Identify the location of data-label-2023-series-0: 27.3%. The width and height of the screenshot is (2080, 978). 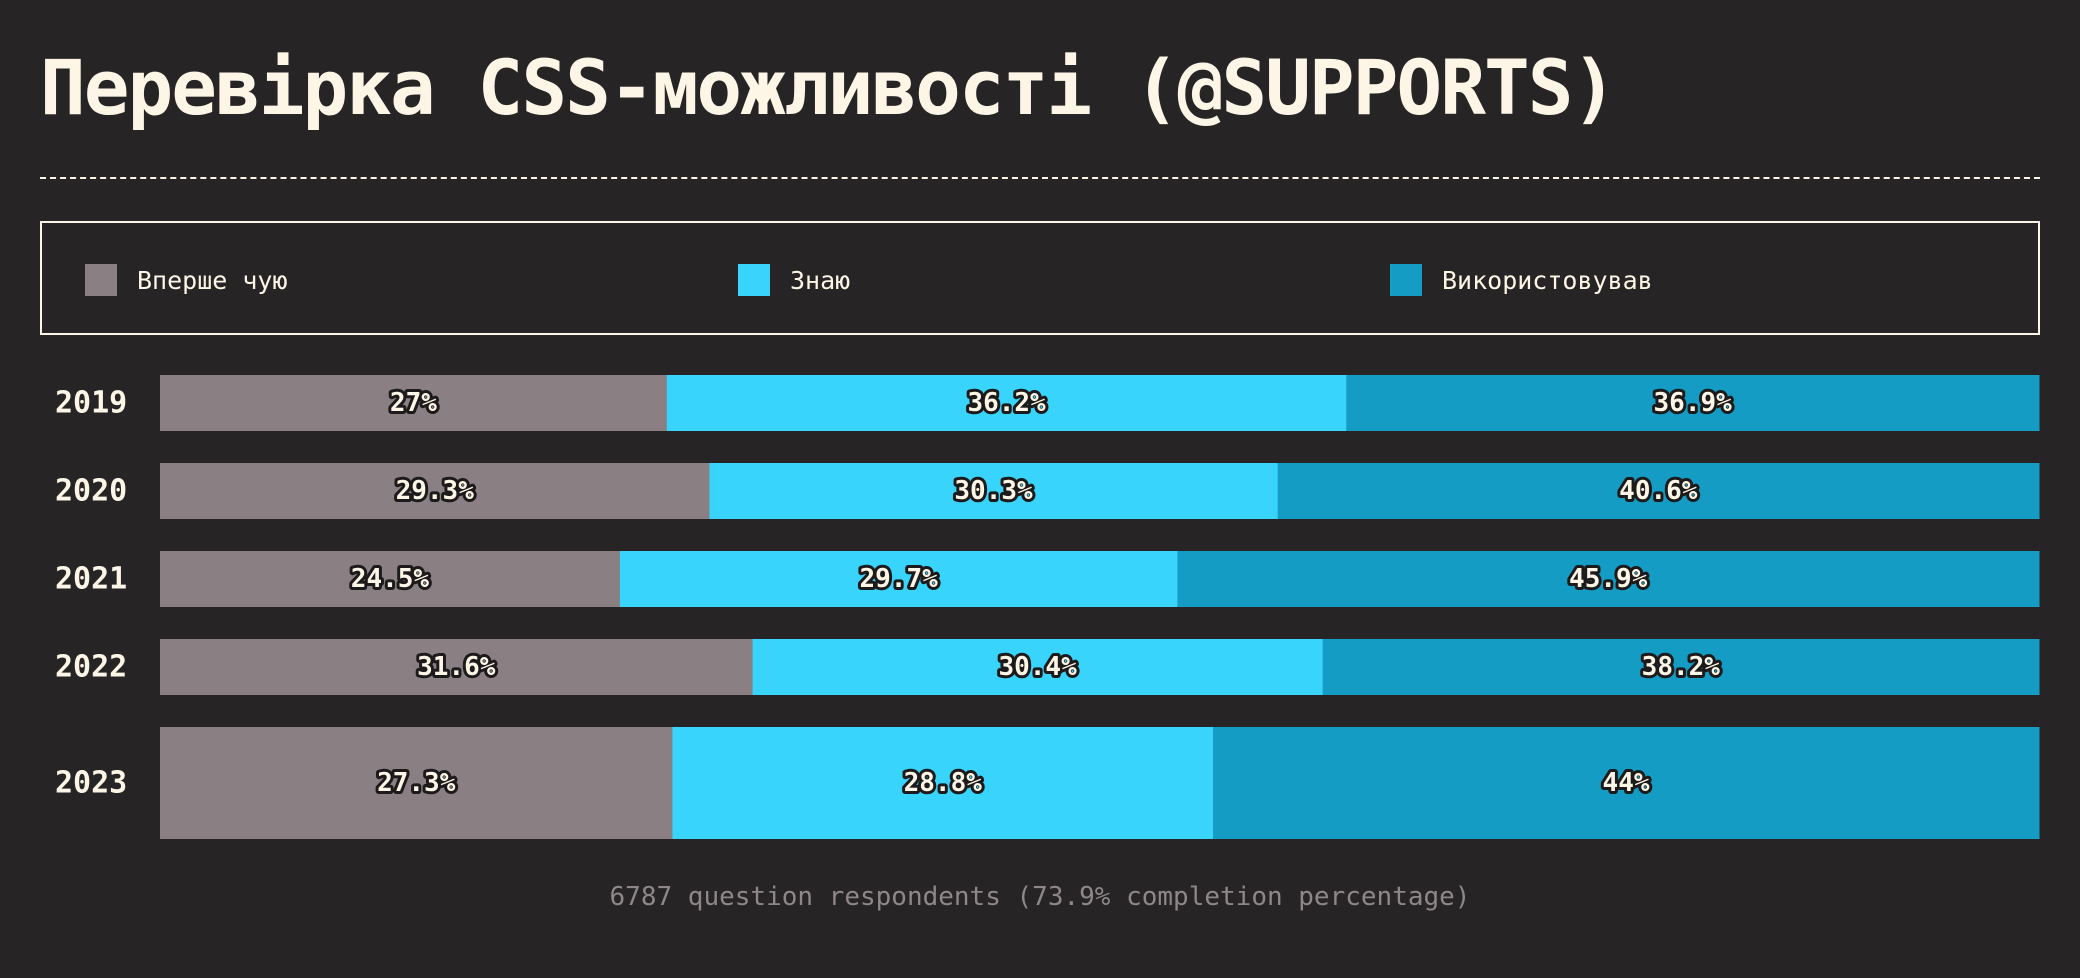
(416, 783).